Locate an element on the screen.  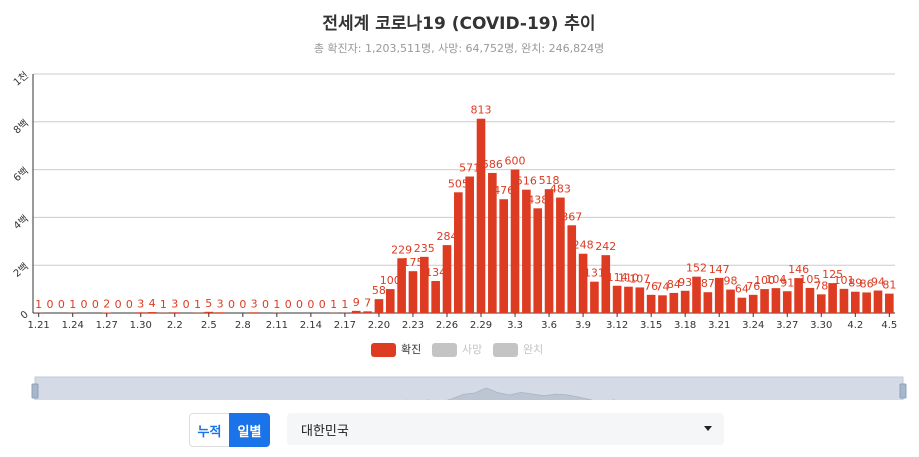
data-label: 74 is located at coordinates (662, 286).